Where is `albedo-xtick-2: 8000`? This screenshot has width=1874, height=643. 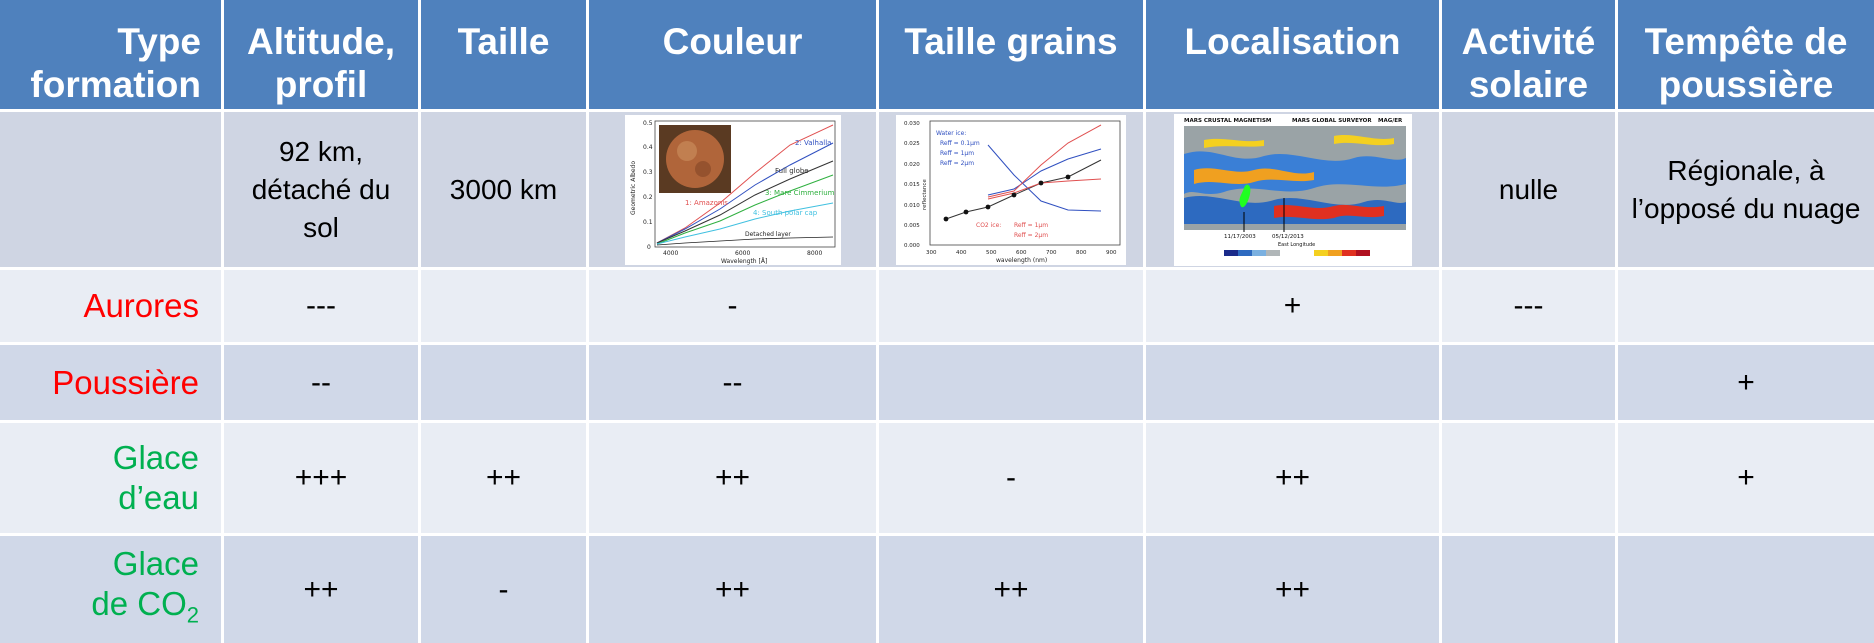
albedo-xtick-2: 8000 is located at coordinates (814, 253).